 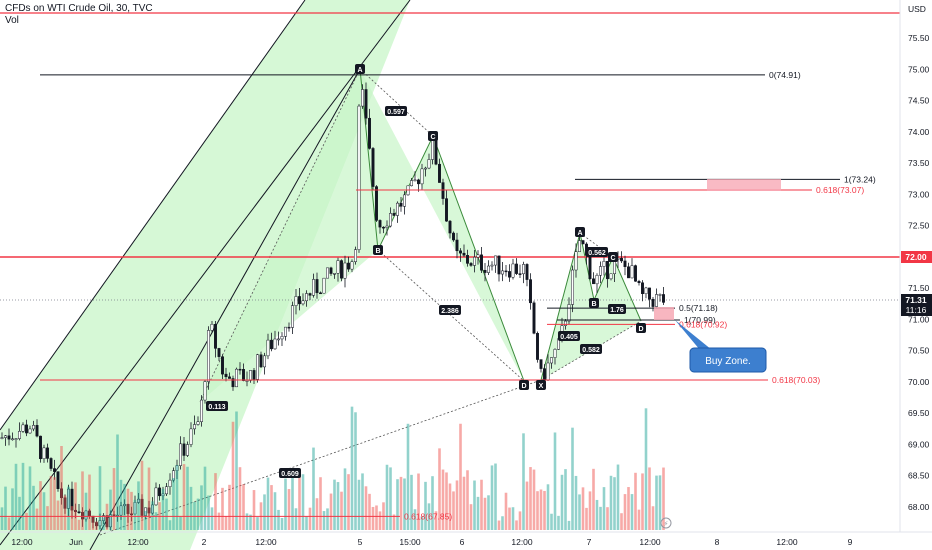 What do you see at coordinates (796, 380) in the screenshot?
I see `fib-level-label: 0.618(70.03)` at bounding box center [796, 380].